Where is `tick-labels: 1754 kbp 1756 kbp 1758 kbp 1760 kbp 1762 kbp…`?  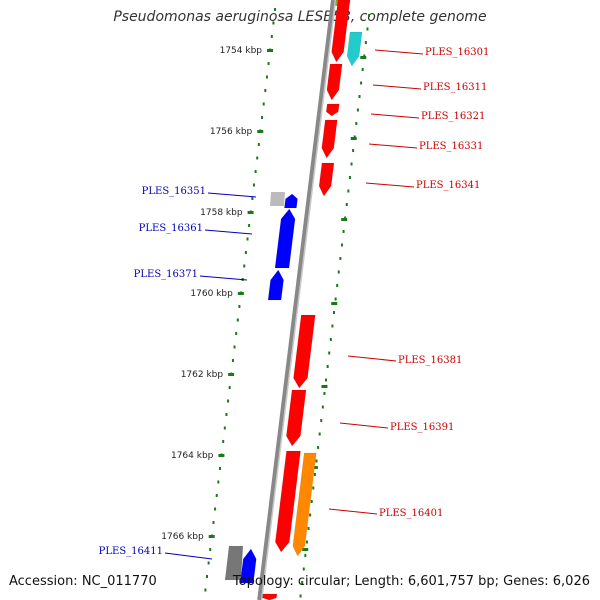
tick-labels: 1754 kbp 1756 kbp 1758 kbp 1760 kbp 1762 kbp… is located at coordinates (211, 294).